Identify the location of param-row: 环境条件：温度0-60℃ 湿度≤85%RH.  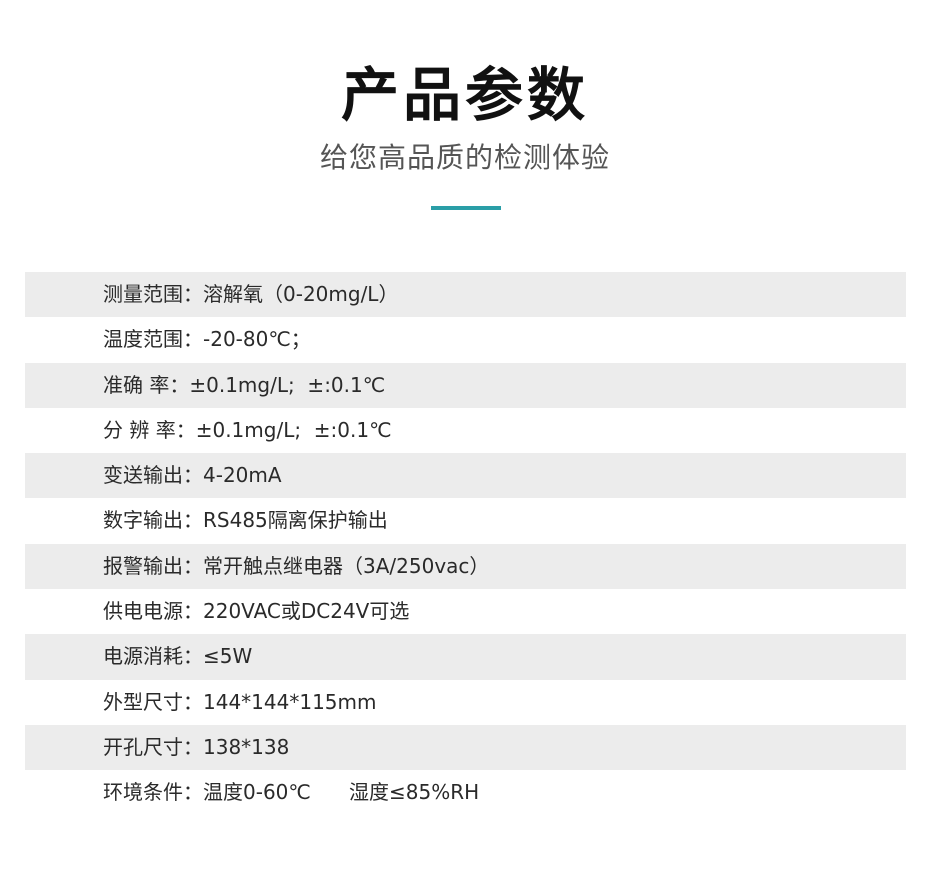
(291, 792).